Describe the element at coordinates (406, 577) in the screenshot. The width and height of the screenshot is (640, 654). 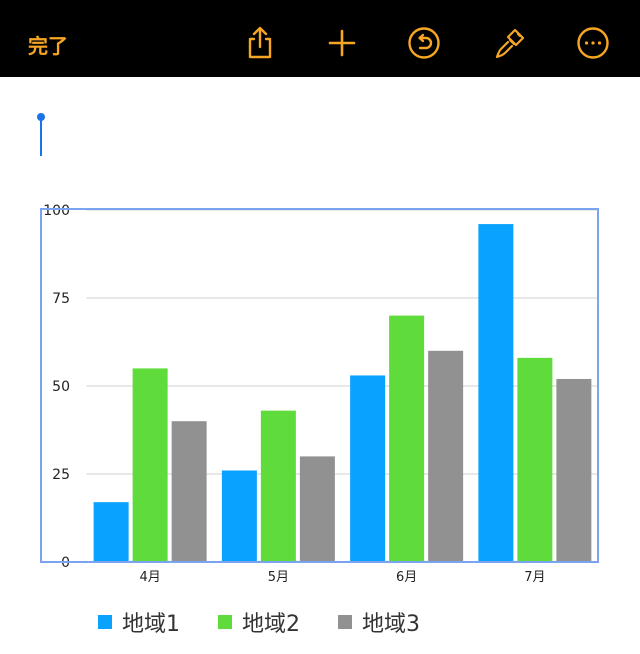
I see `x-tick-label: 6月` at that location.